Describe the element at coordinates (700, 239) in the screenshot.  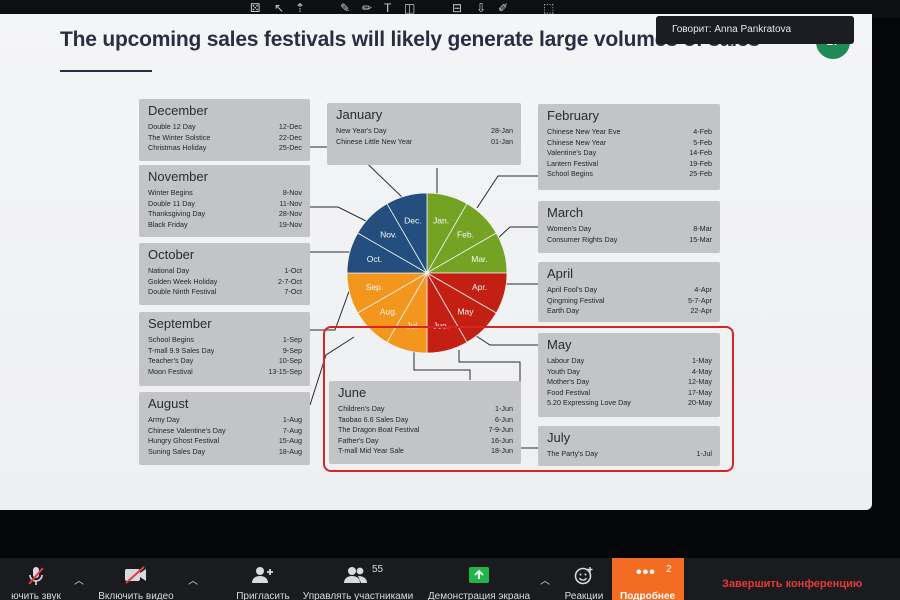
I see `festival-date: 15-Mar` at that location.